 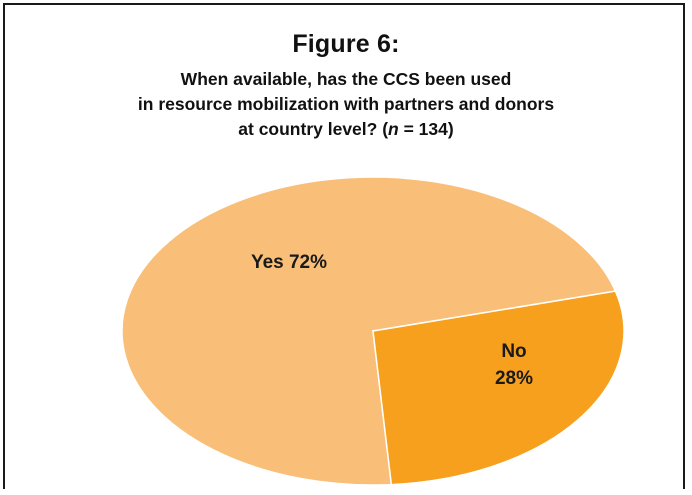 What do you see at coordinates (426, 129) in the screenshot?
I see `sample-size-value: = 134)` at bounding box center [426, 129].